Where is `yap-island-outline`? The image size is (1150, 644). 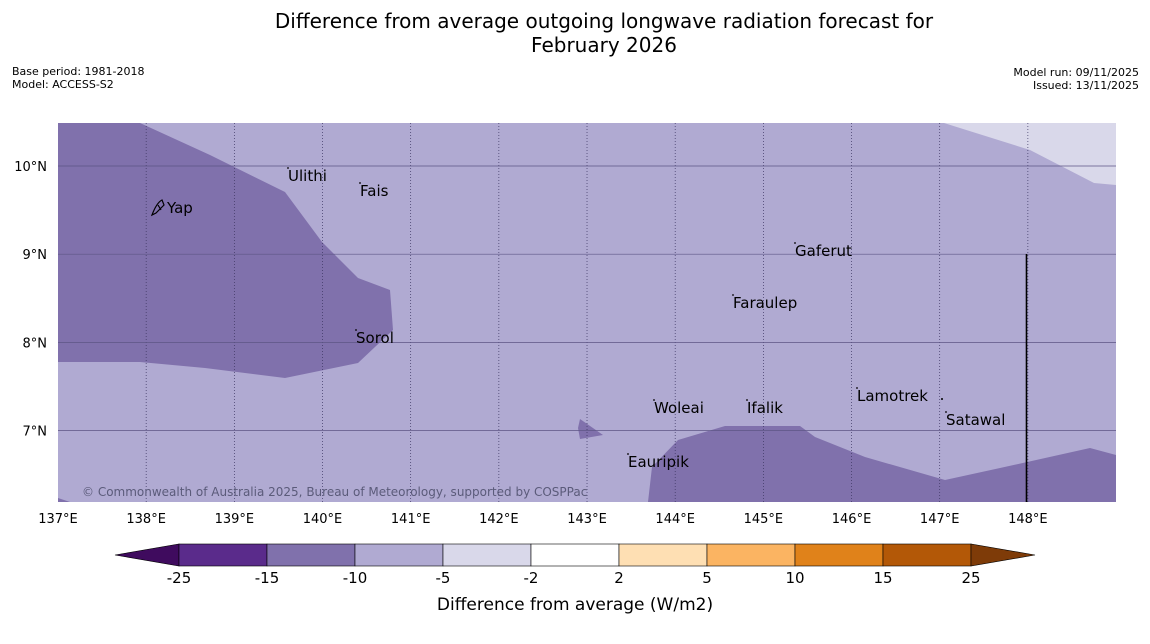
yap-island-outline is located at coordinates (157, 208).